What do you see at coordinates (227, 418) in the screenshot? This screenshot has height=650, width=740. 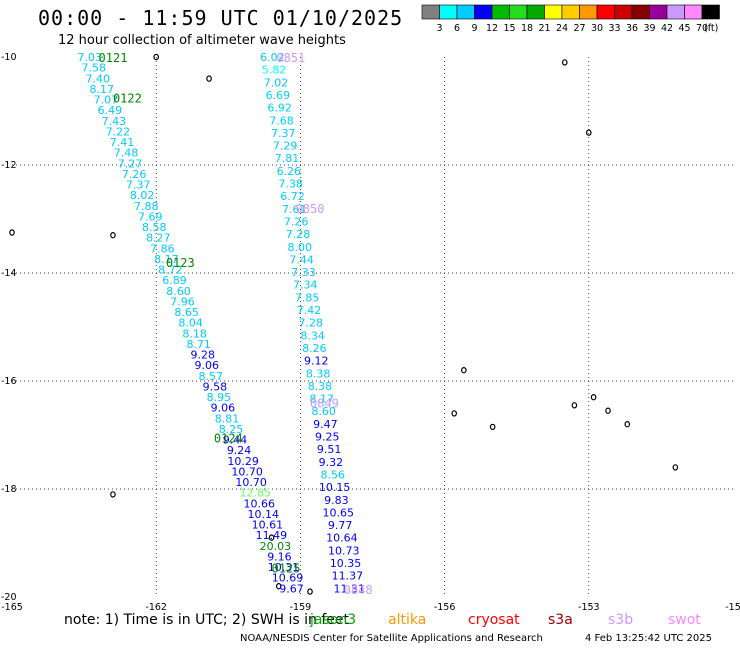 I see `wave-height-label: 8.81` at bounding box center [227, 418].